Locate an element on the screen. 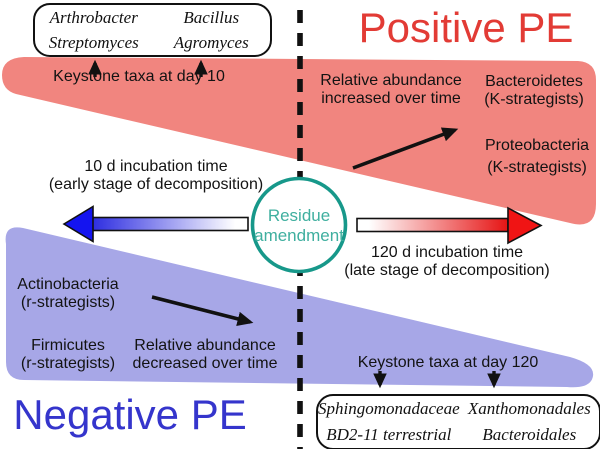  abundance-decreased-label: Relative abundance decreased over time is located at coordinates (205, 355).